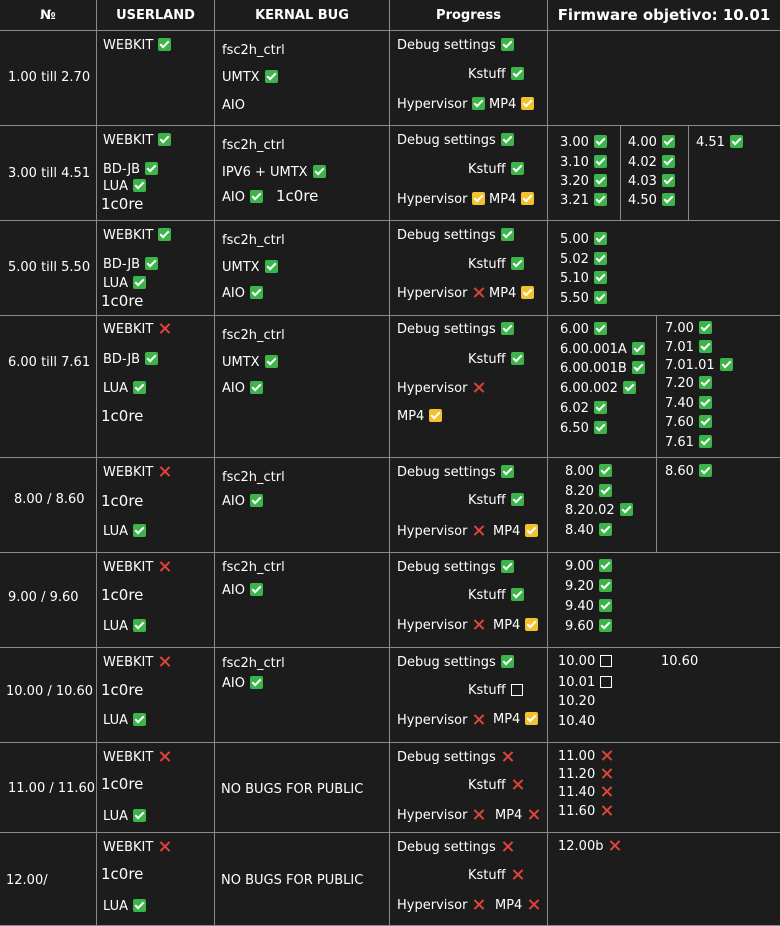 The width and height of the screenshot is (780, 926). I want to click on firmware-item: 10.20, so click(577, 701).